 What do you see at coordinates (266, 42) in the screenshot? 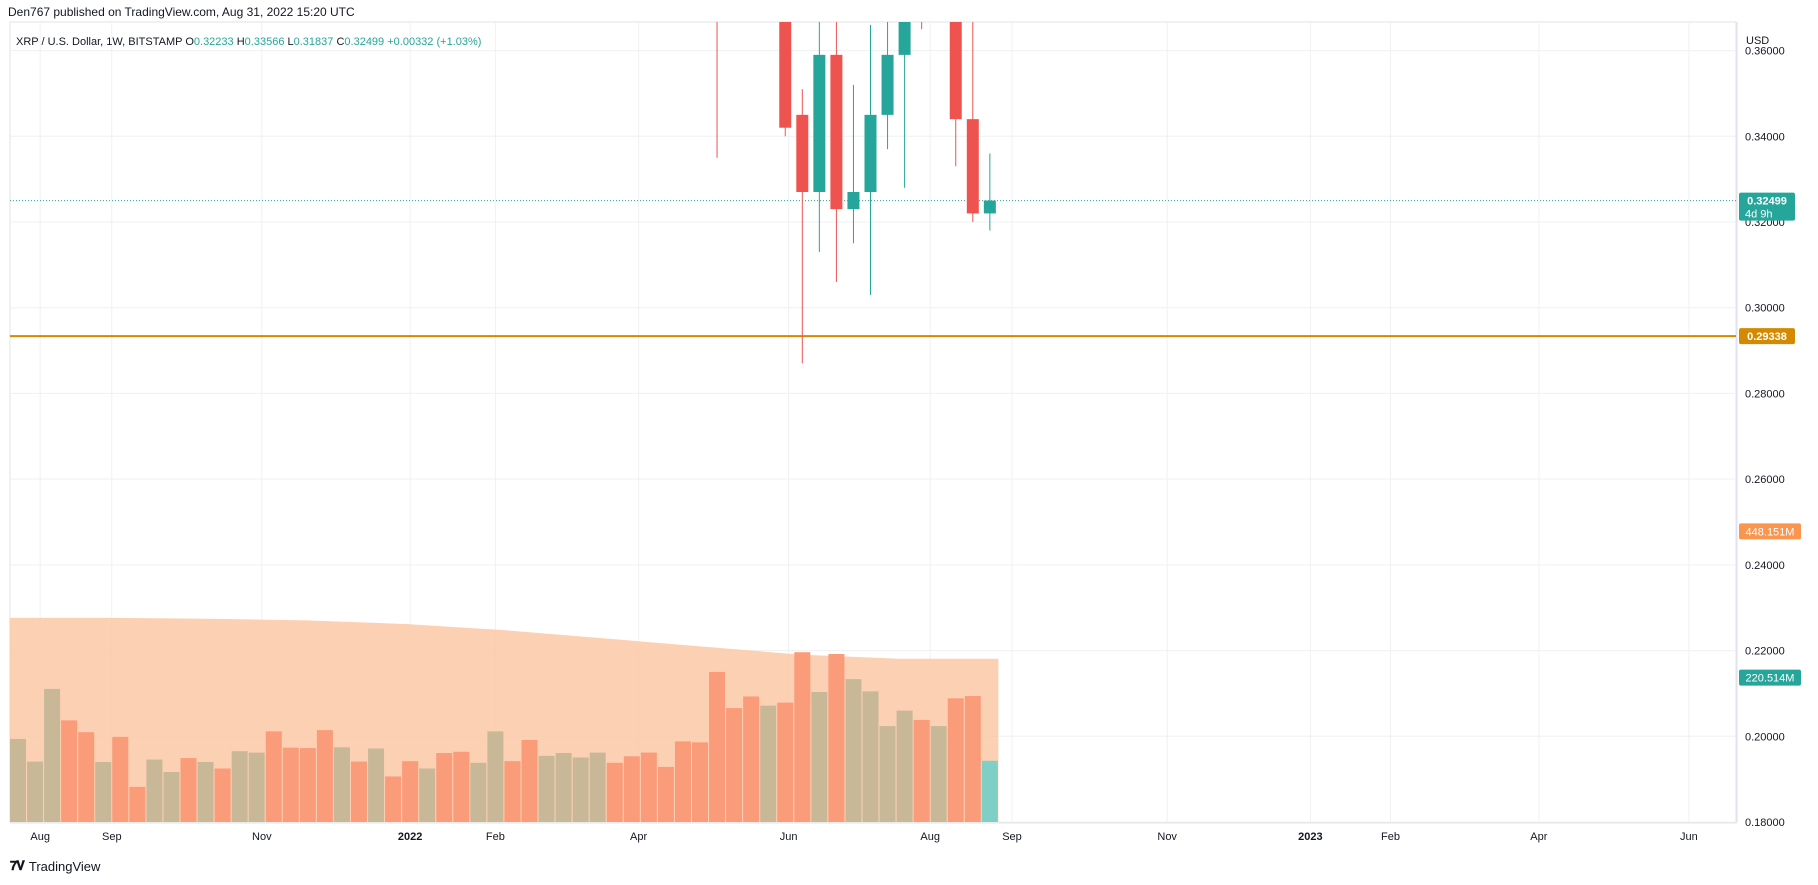
I see `legend-h-value: 0.33566` at bounding box center [266, 42].